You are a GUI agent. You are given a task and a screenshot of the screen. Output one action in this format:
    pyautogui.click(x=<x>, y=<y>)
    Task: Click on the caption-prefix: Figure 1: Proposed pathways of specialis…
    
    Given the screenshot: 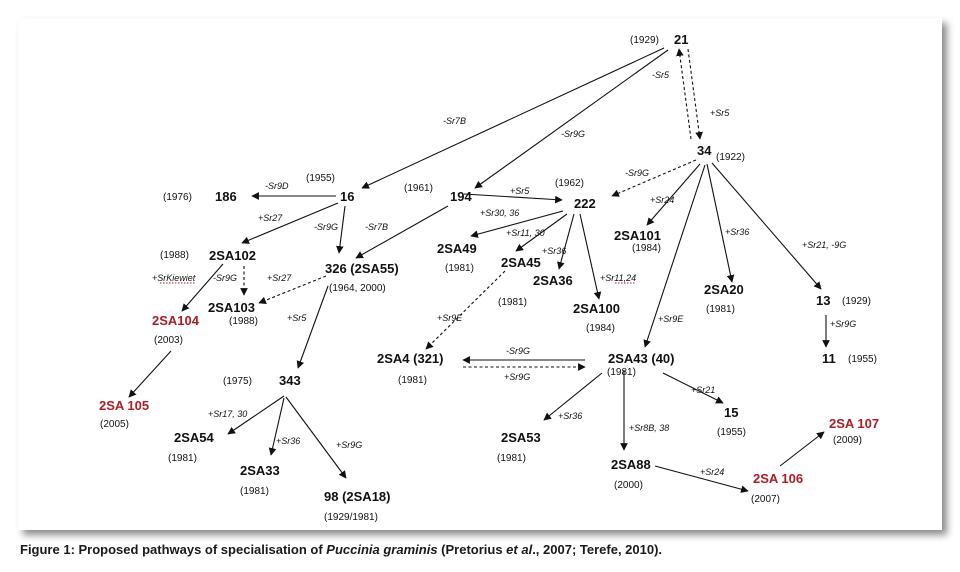 What is the action you would take?
    pyautogui.click(x=173, y=549)
    